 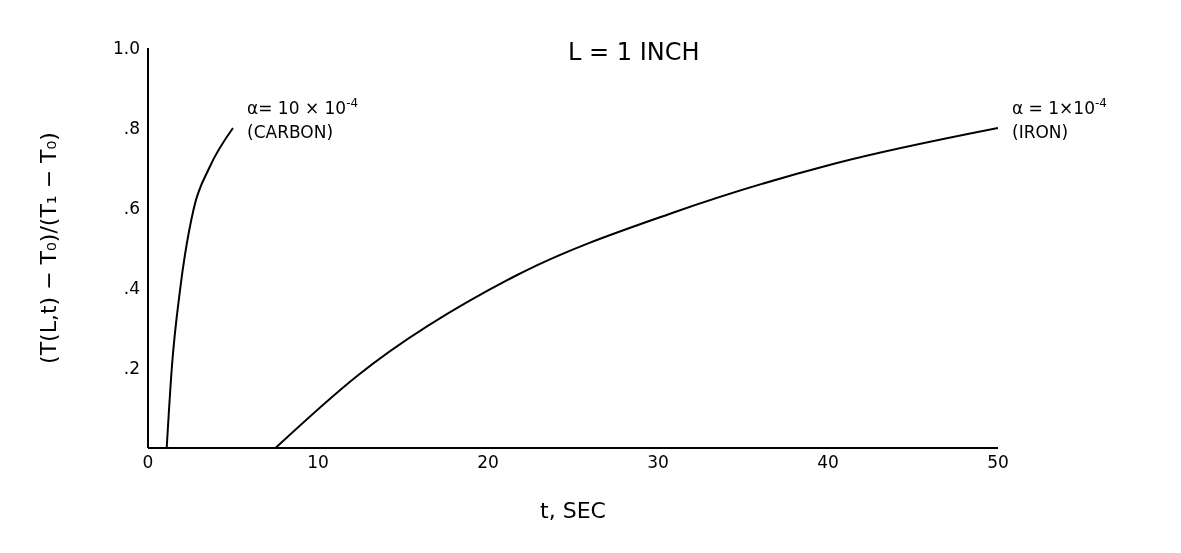 What do you see at coordinates (828, 462) in the screenshot?
I see `x-tick-label: 40` at bounding box center [828, 462].